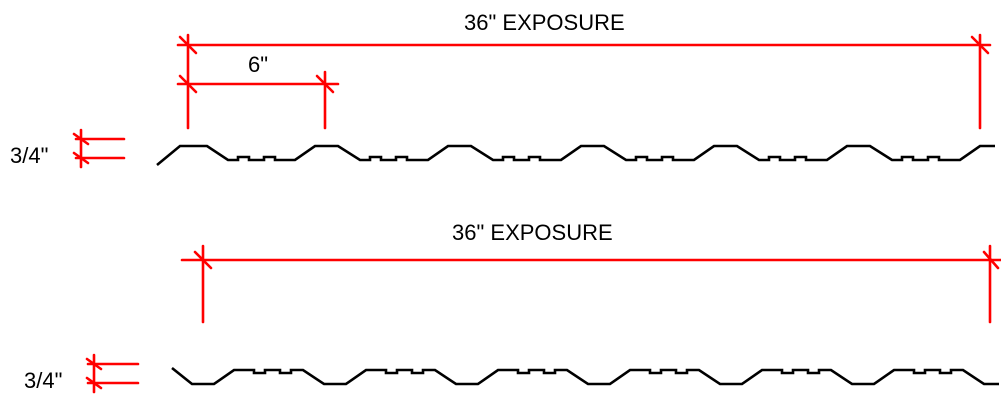 This screenshot has height=394, width=1001. I want to click on top-spacing-right-tick, so click(325, 84).